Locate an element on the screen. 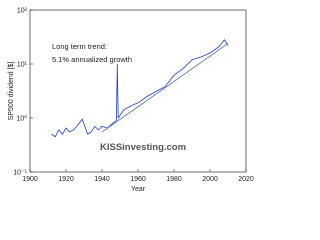 The width and height of the screenshot is (320, 240). watermark: KISSinvesting.com is located at coordinates (143, 147).